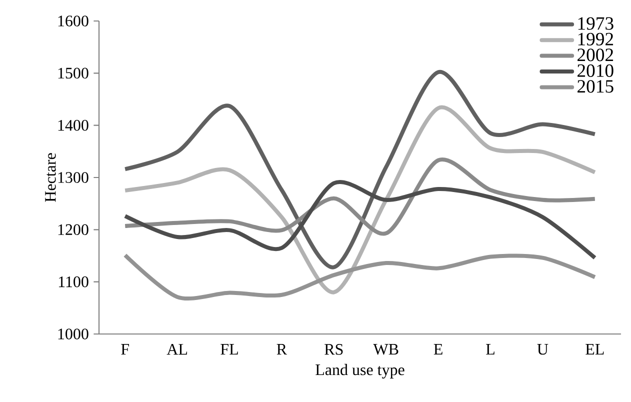  I want to click on x-tick-label: F, so click(125, 349).